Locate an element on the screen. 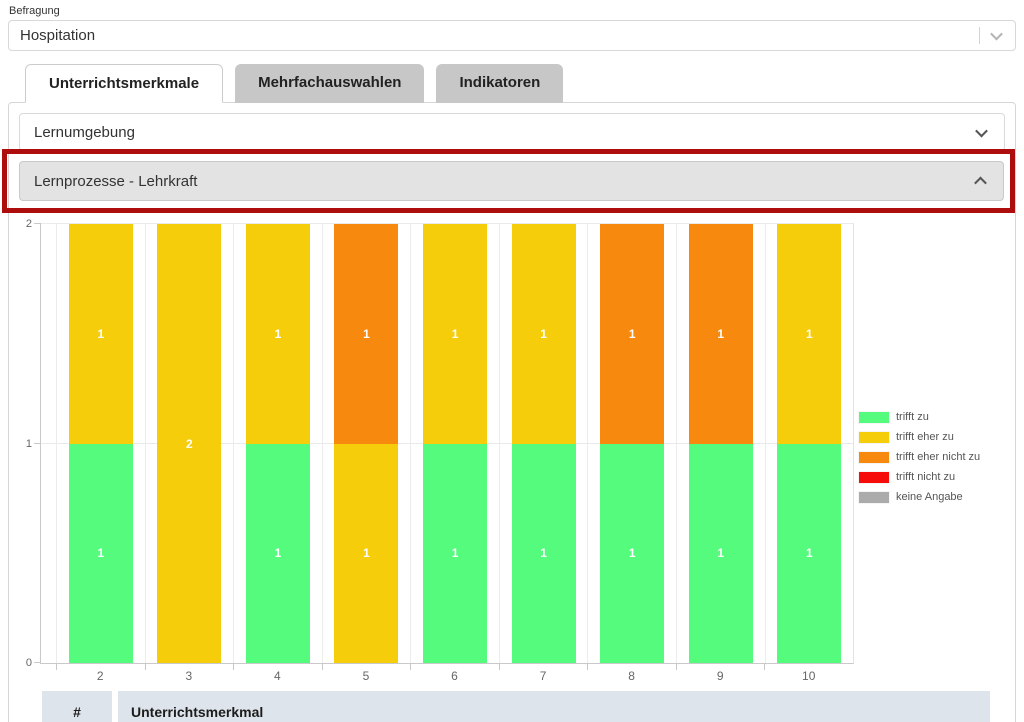 The width and height of the screenshot is (1024, 722). legend-item: keine Angabe is located at coordinates (919, 497).